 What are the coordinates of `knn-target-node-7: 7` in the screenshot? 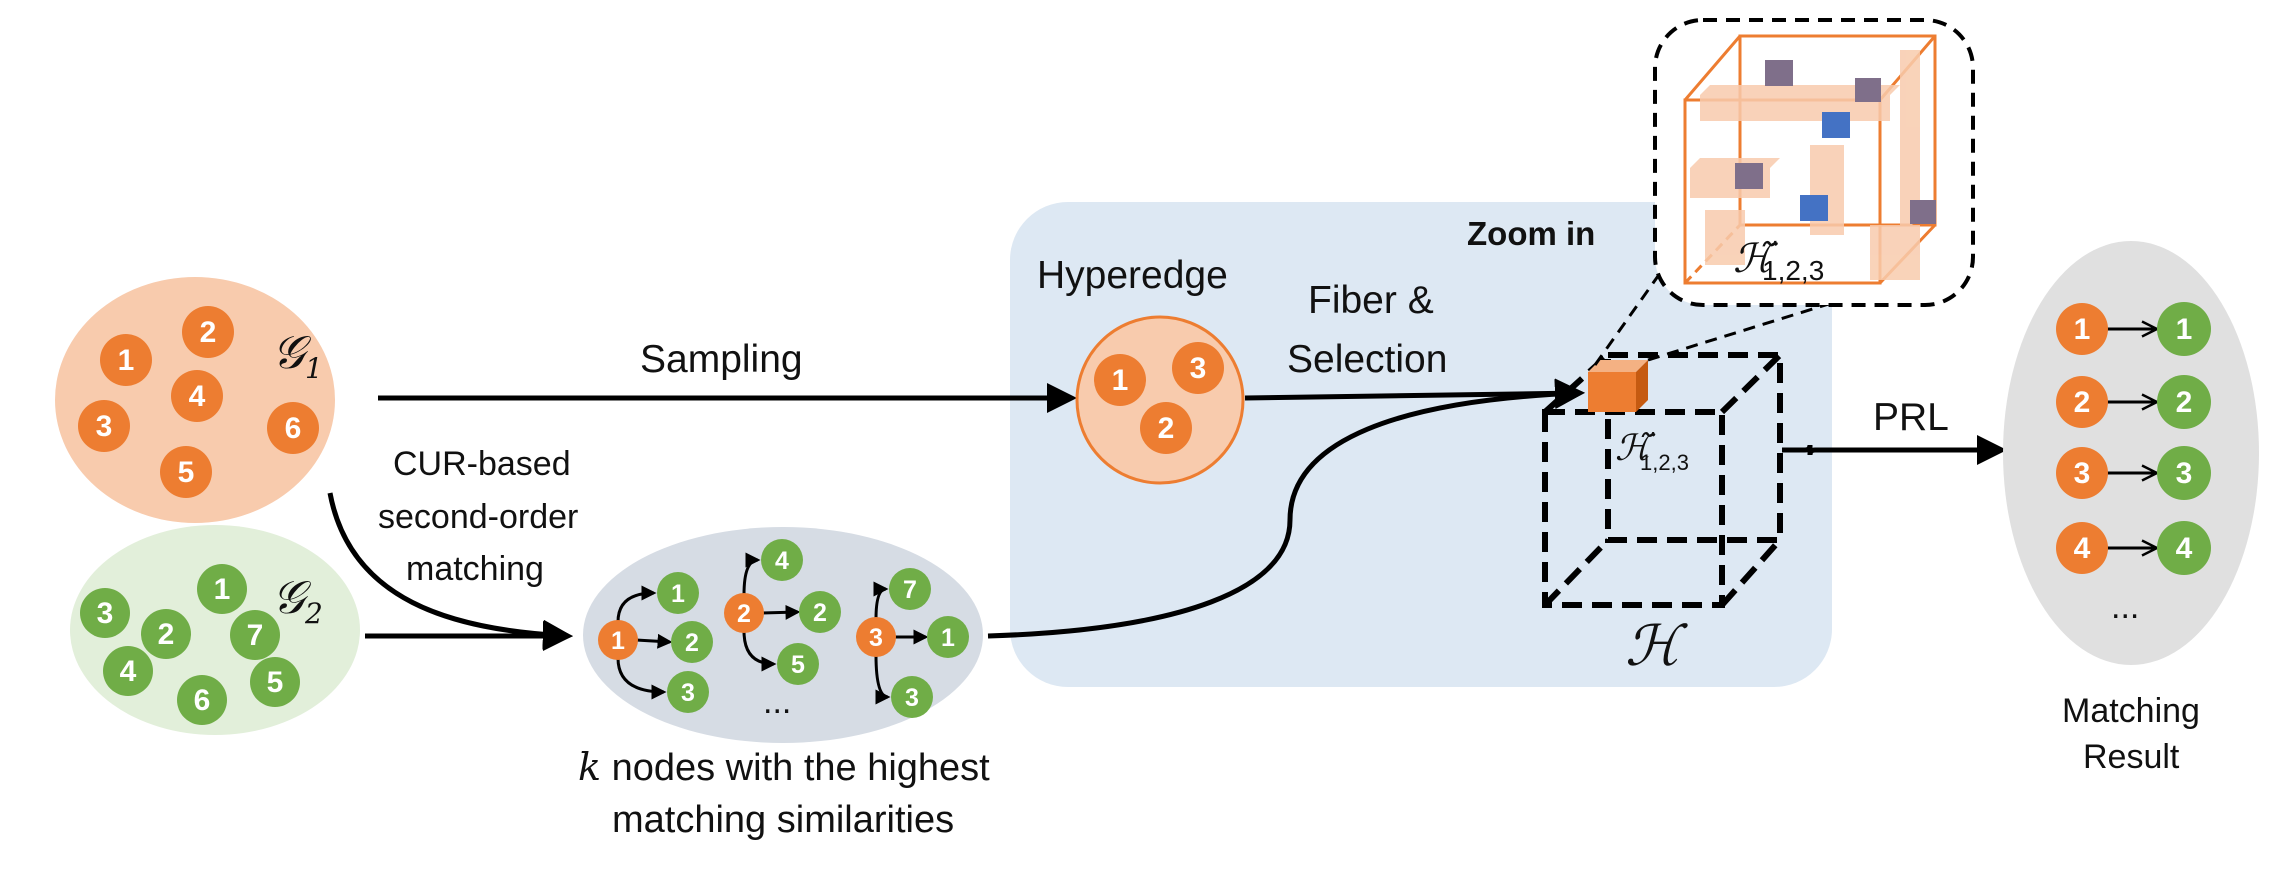 It's located at (910, 589).